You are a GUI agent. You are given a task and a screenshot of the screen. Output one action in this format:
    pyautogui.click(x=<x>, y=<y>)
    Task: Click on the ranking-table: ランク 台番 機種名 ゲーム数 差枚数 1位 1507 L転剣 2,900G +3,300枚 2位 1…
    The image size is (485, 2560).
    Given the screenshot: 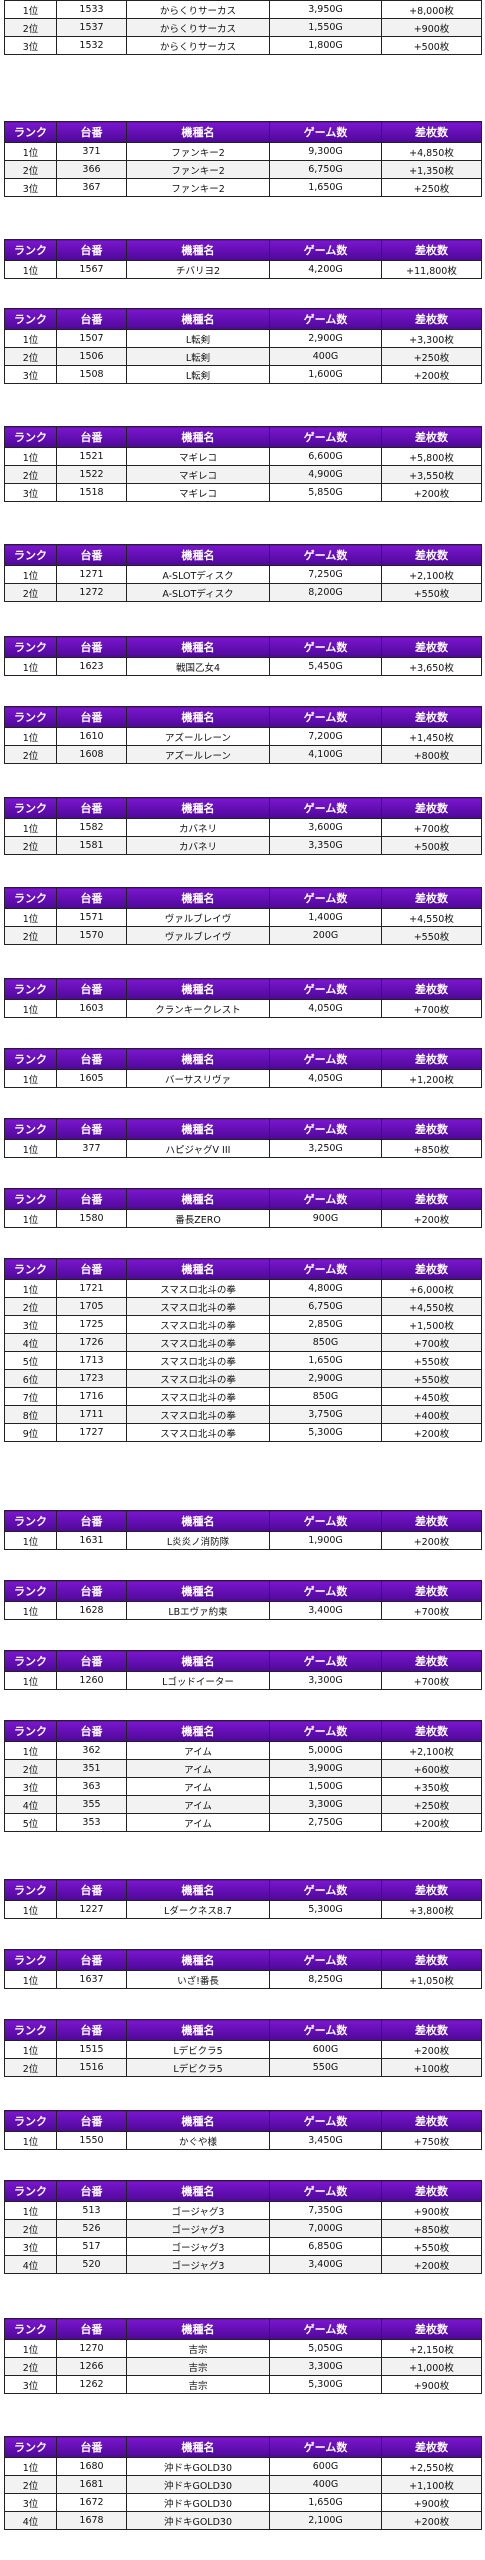 What is the action you would take?
    pyautogui.click(x=243, y=346)
    